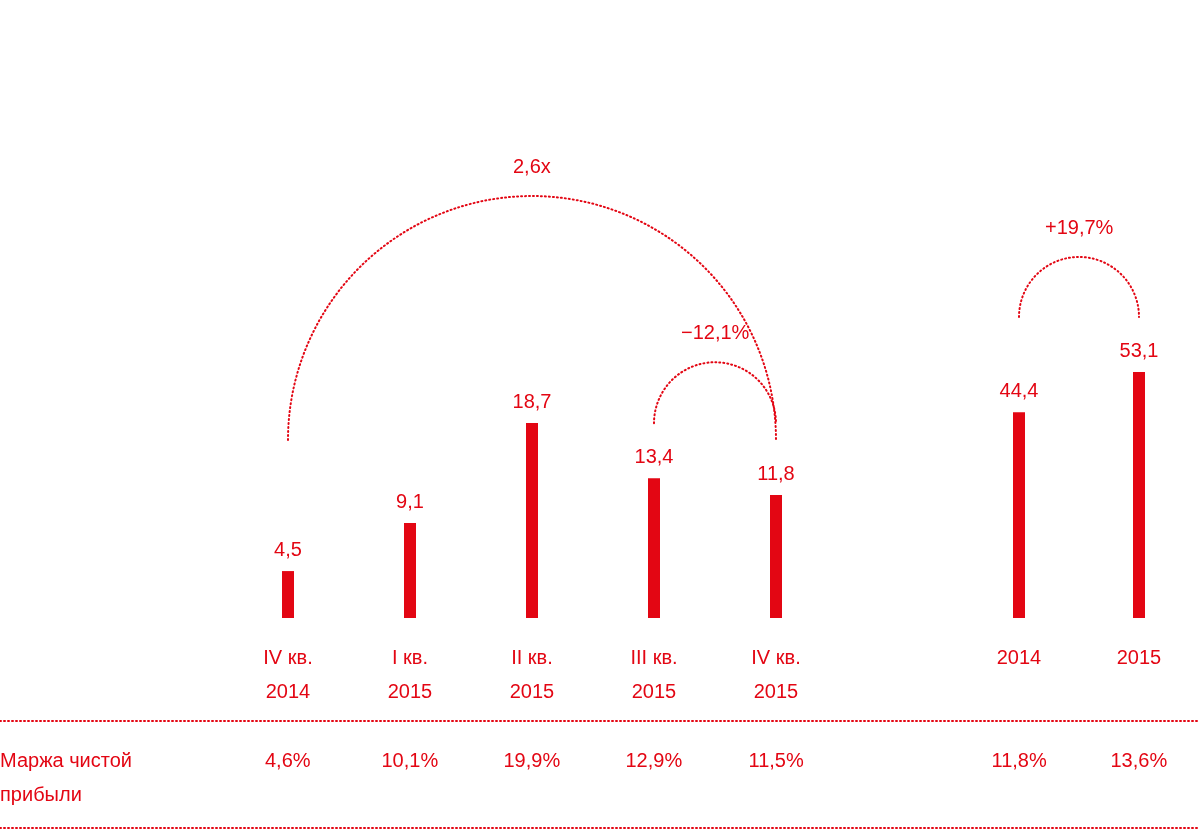  Describe the element at coordinates (532, 400) in the screenshot. I see `data-label: 18,7` at that location.